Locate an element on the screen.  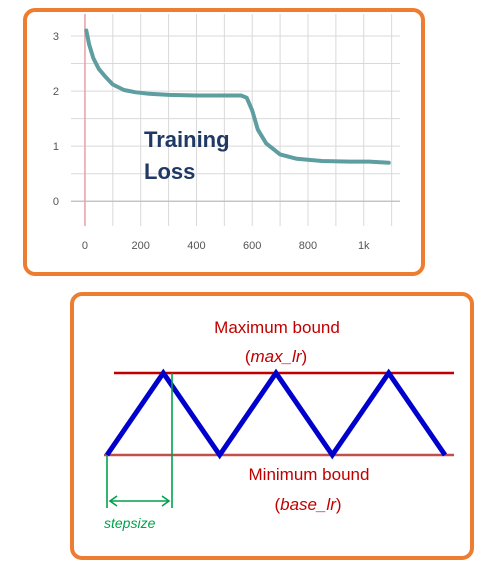
y-tick-label: 0 is located at coordinates (56, 202).